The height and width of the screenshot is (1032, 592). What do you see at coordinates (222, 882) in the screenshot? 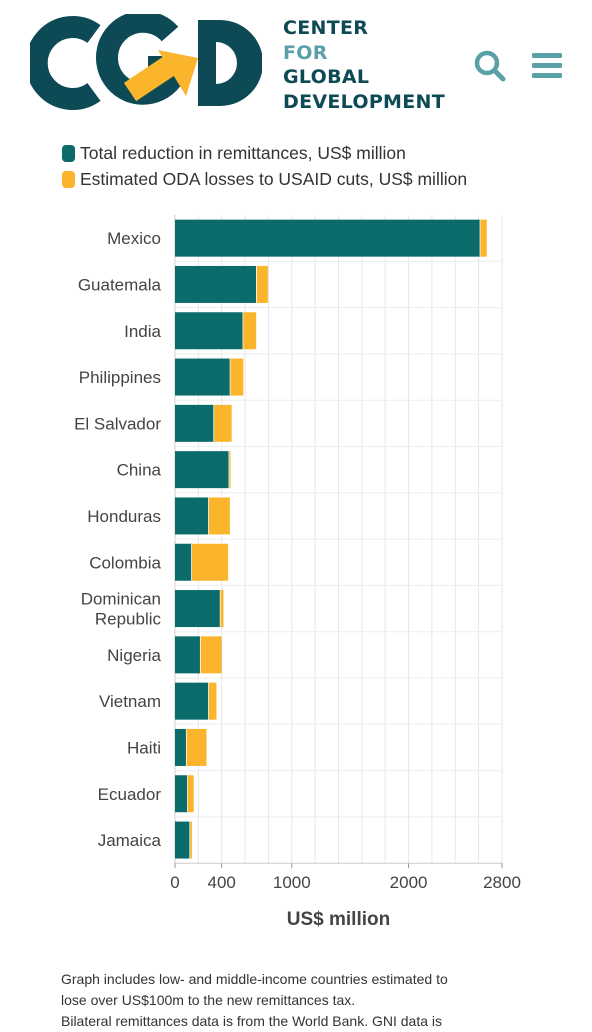
I see `x-tick-label: 400` at bounding box center [222, 882].